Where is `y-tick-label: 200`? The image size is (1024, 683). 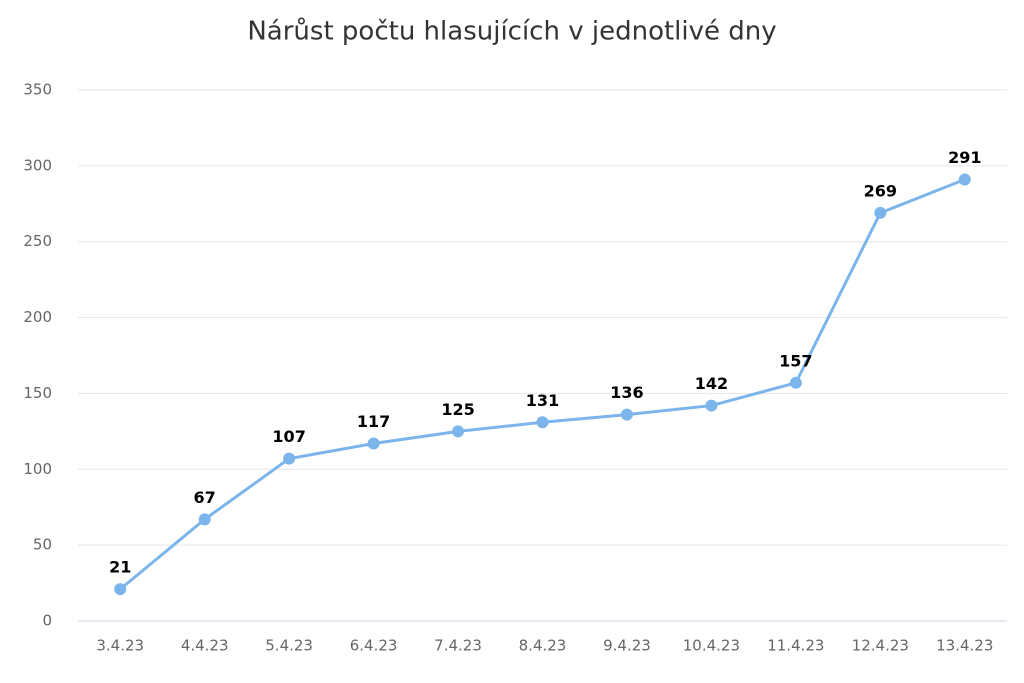 y-tick-label: 200 is located at coordinates (37, 317).